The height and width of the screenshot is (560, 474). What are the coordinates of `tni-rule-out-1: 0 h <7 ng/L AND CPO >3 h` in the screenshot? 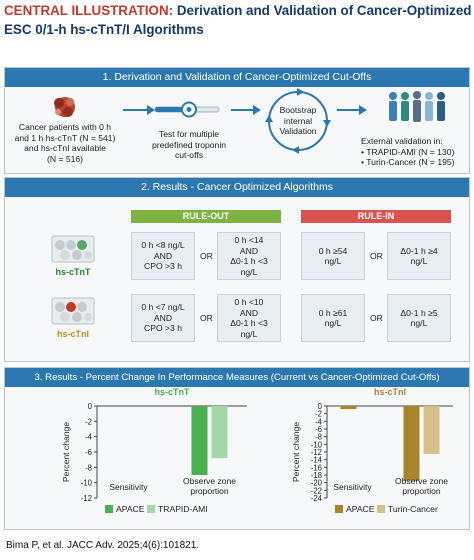 It's located at (163, 318).